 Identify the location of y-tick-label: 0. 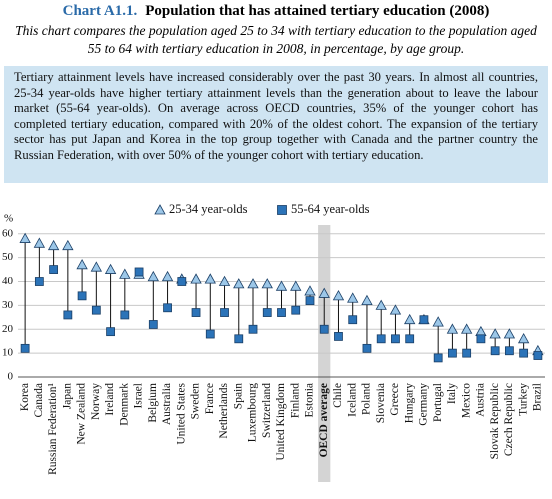
(11, 377).